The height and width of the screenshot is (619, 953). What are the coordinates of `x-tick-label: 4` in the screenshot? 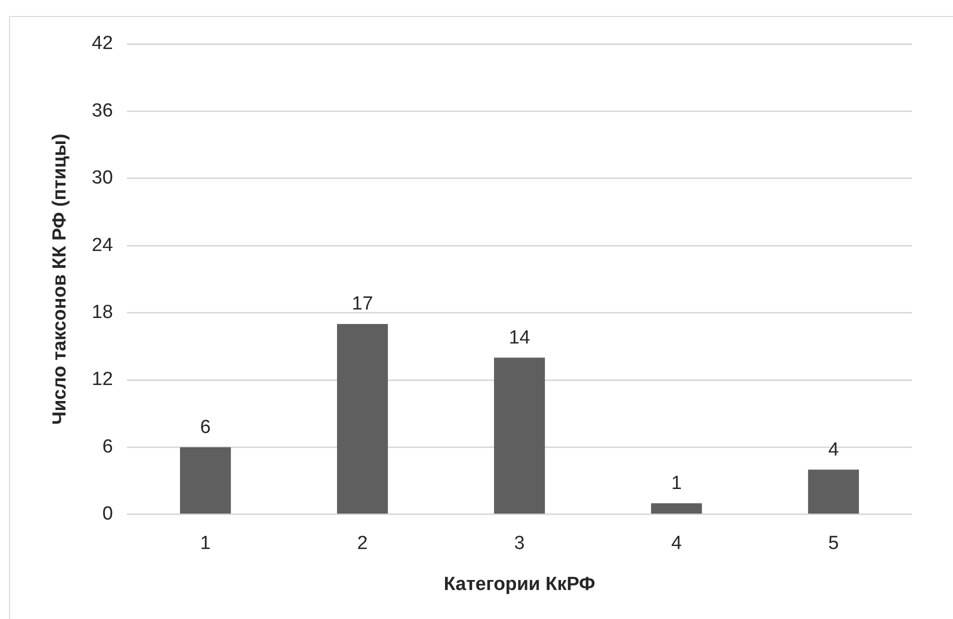 It's located at (676, 543).